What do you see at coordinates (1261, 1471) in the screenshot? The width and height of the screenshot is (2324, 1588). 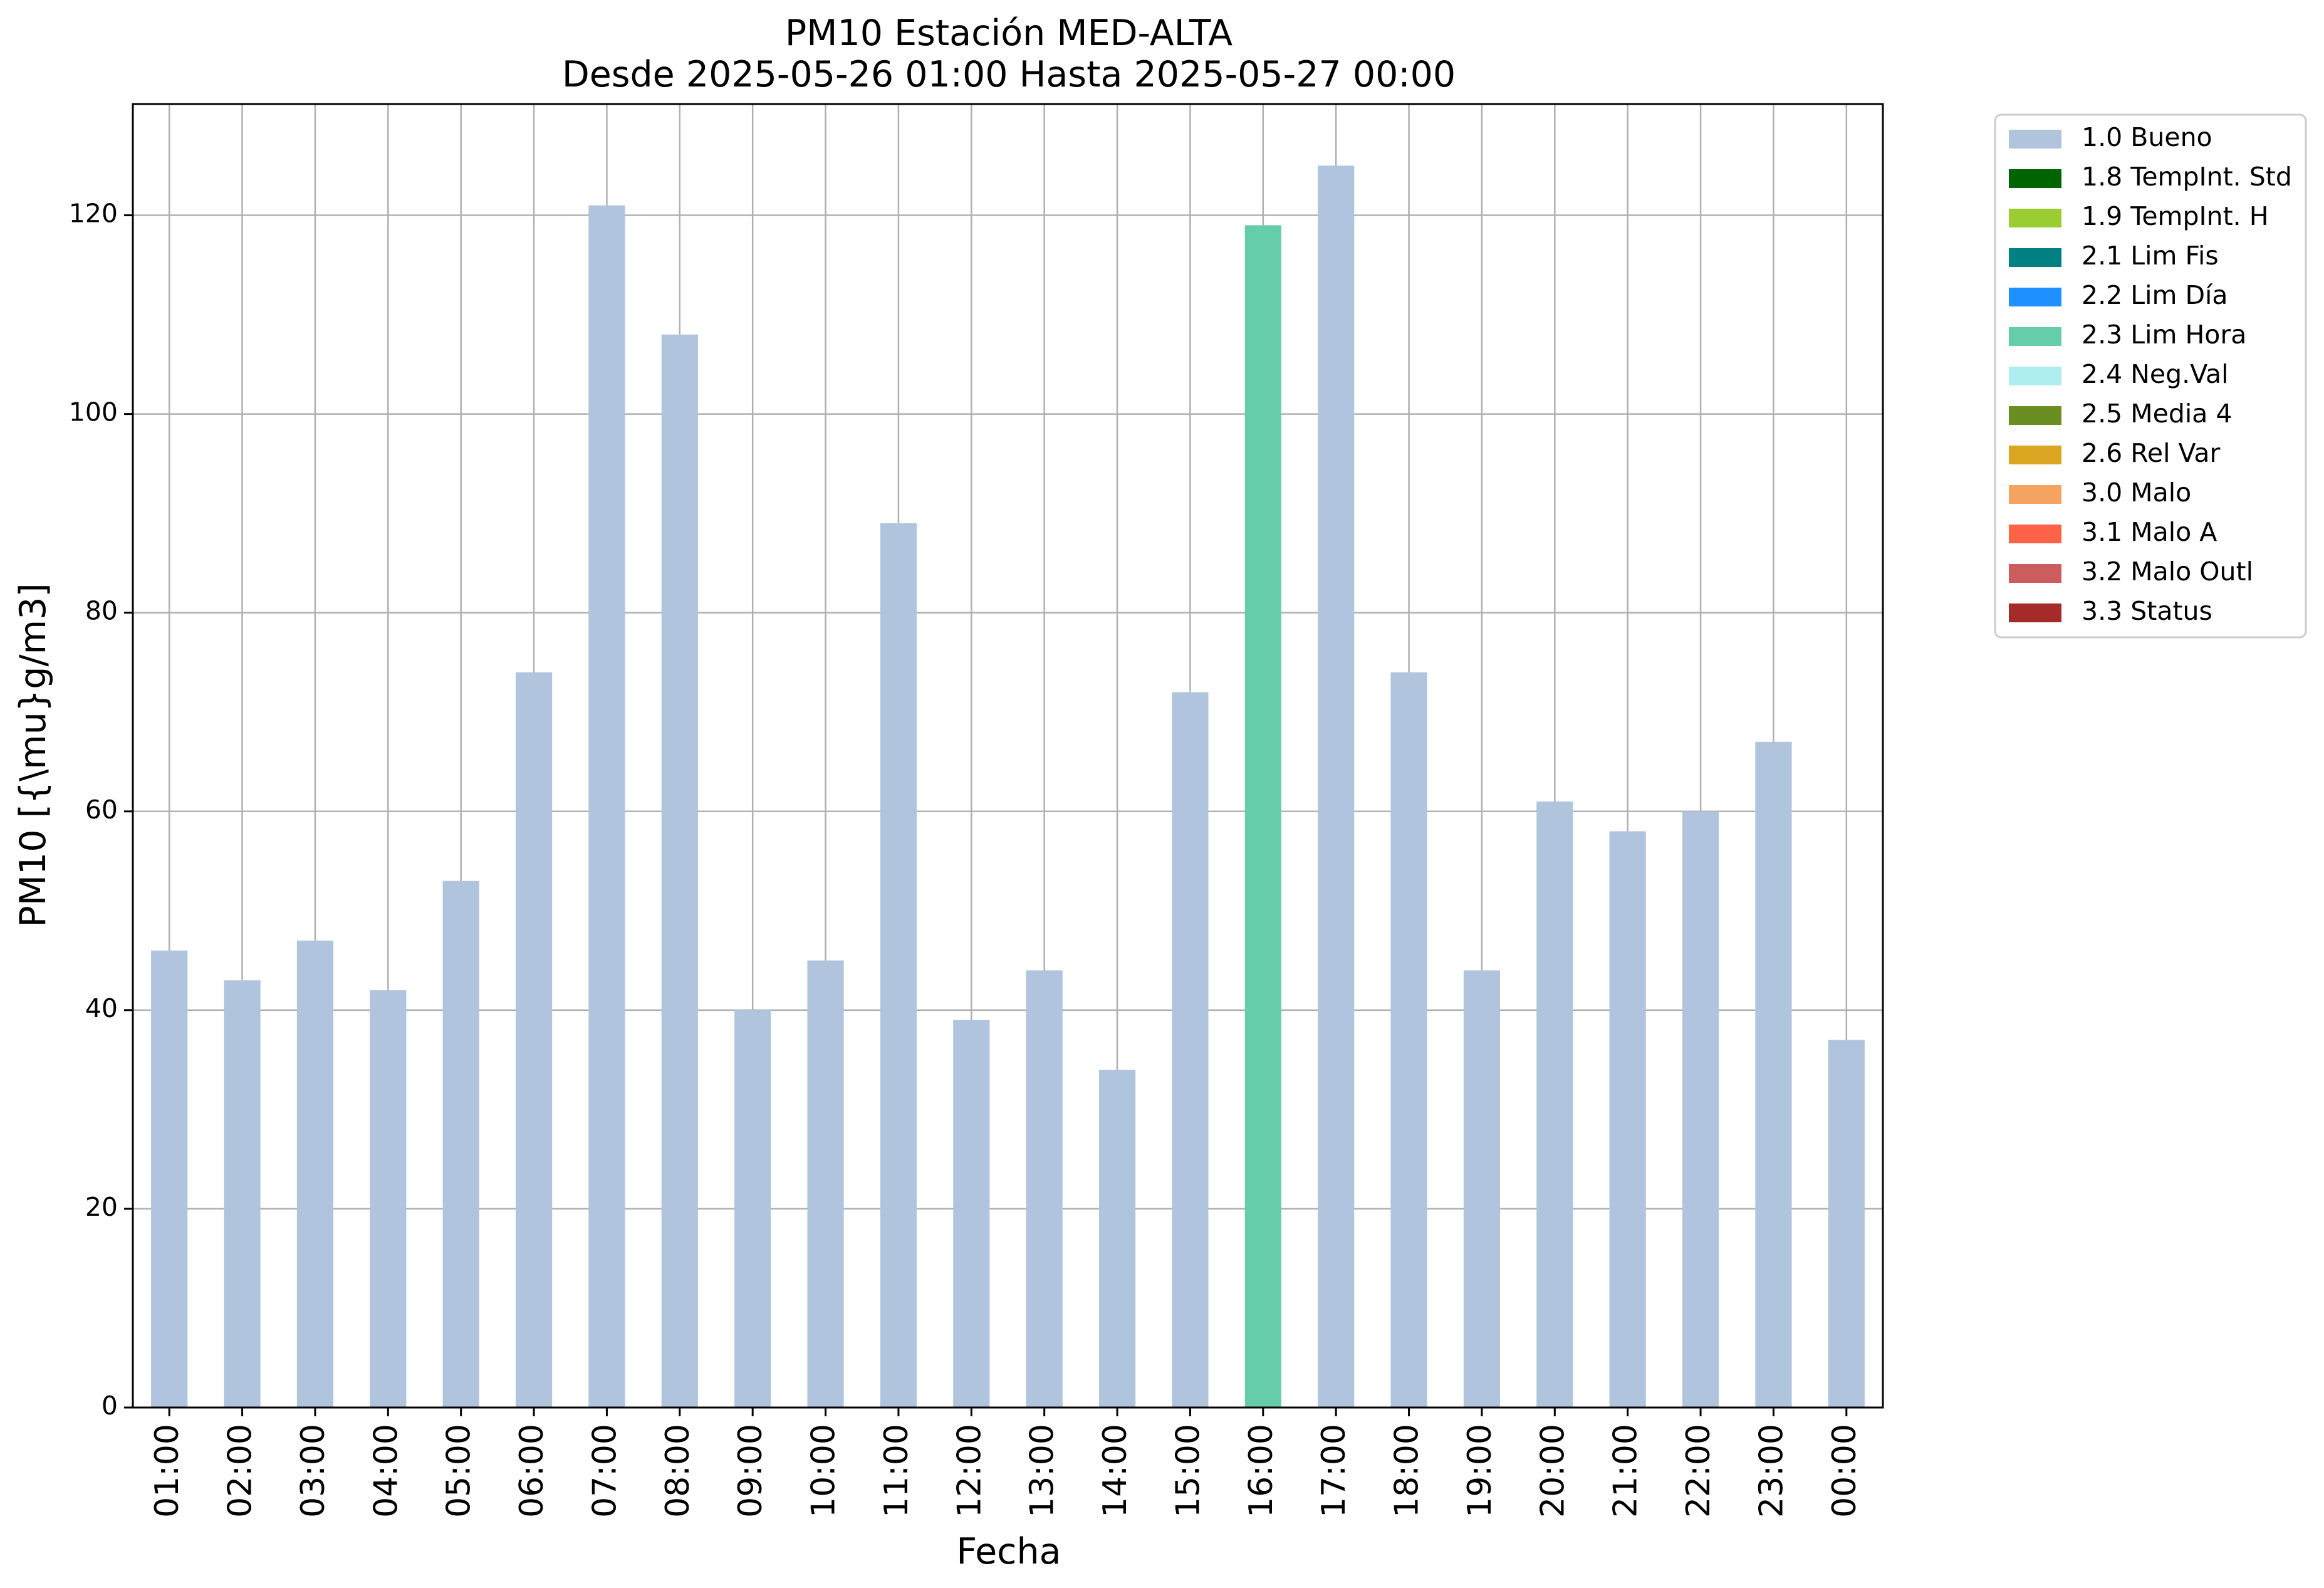 I see `x-tick-label-15: 16:00` at bounding box center [1261, 1471].